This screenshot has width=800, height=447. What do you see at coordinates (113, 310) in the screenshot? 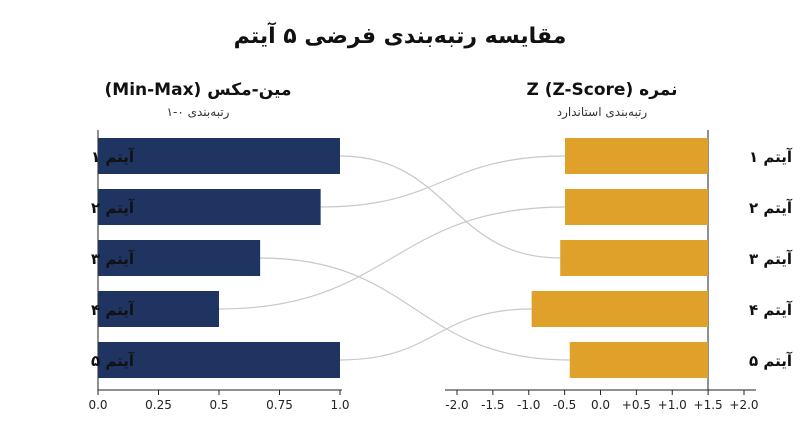
I see `minmax-category-label: آیتم ۴` at bounding box center [113, 310].